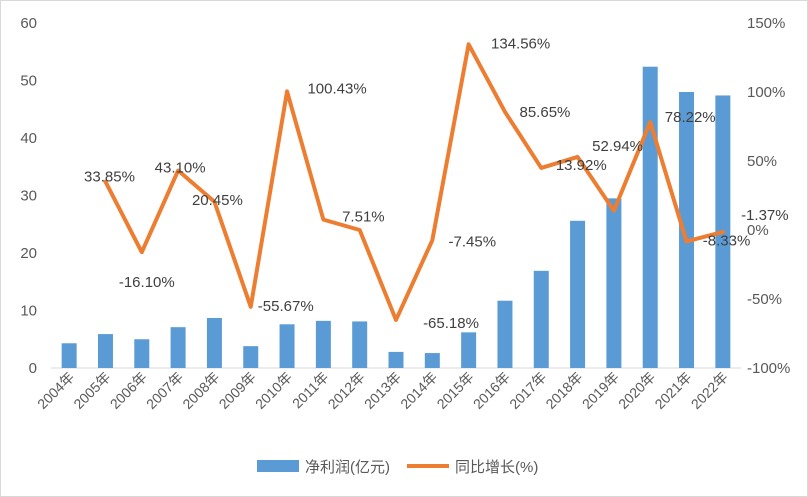  What do you see at coordinates (709, 390) in the screenshot?
I see `x-axis-tick: 2022年` at bounding box center [709, 390].